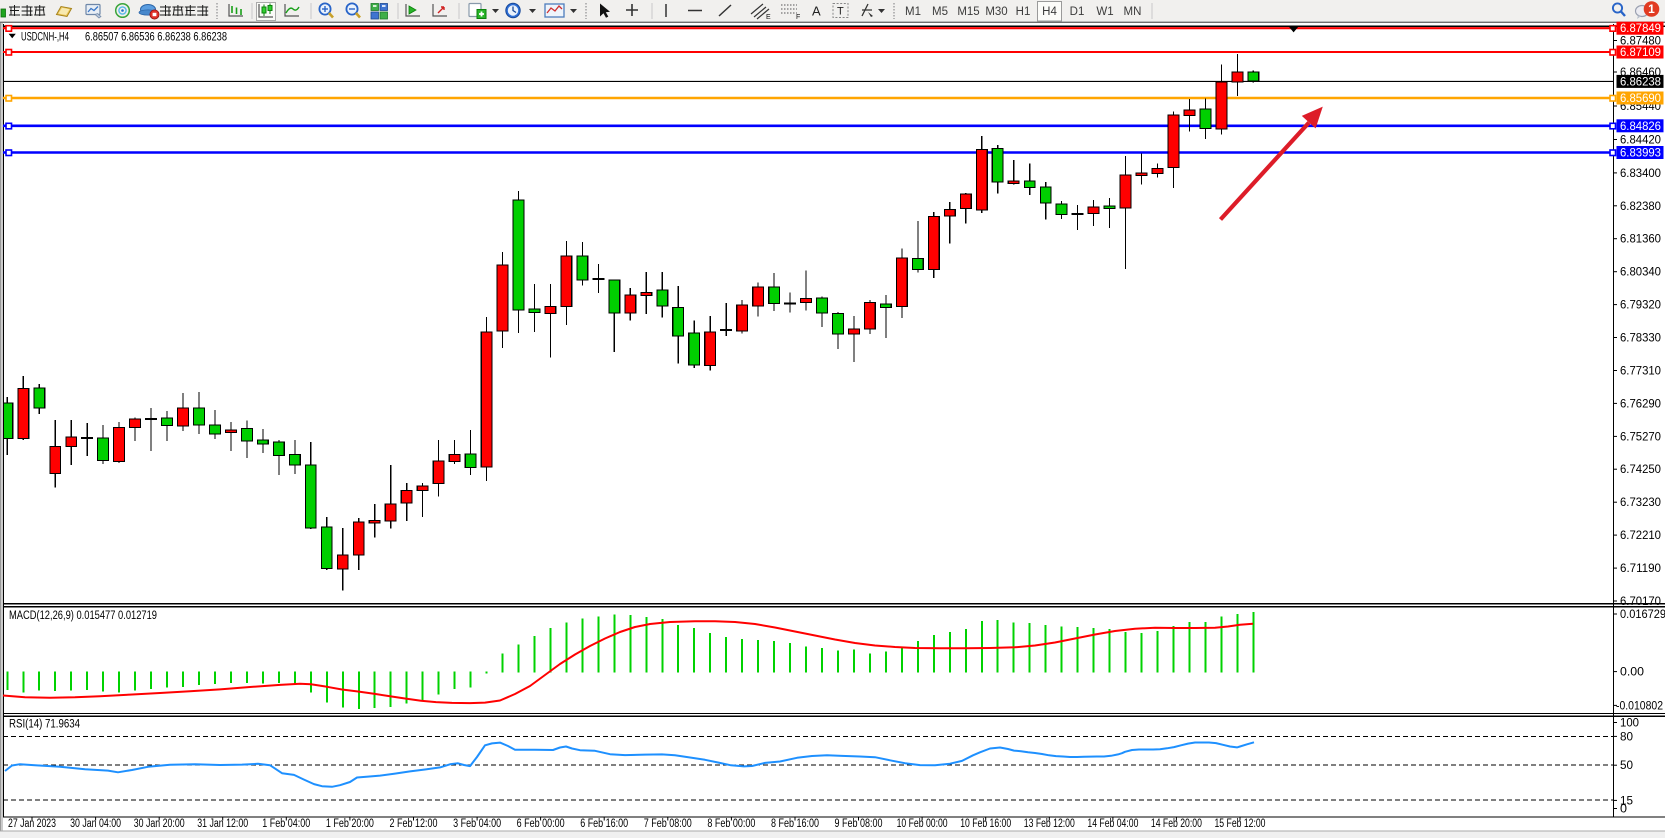 This screenshot has height=838, width=1665. I want to click on svg-text: 6.77310, so click(1640, 372).